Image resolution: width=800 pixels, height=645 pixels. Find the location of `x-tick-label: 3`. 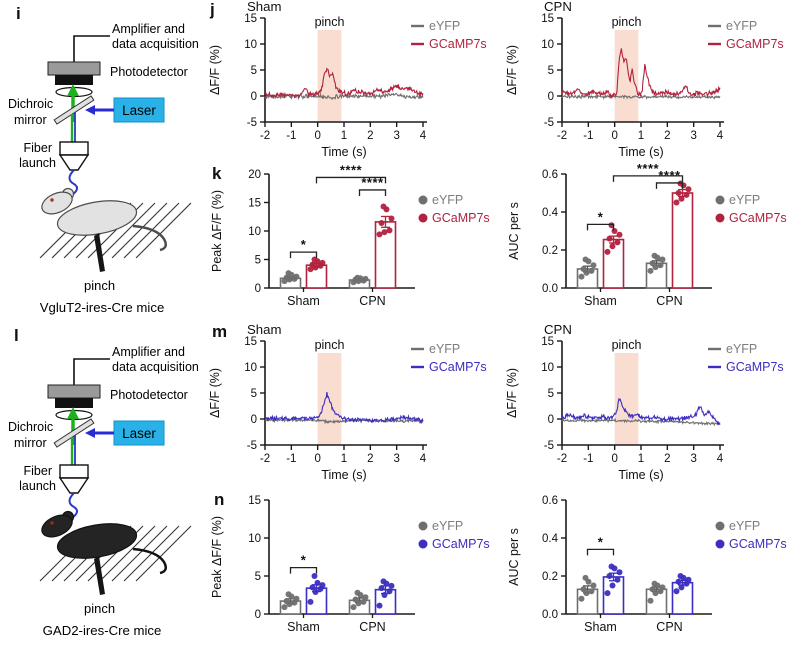

x-tick-label: 3 is located at coordinates (396, 459).